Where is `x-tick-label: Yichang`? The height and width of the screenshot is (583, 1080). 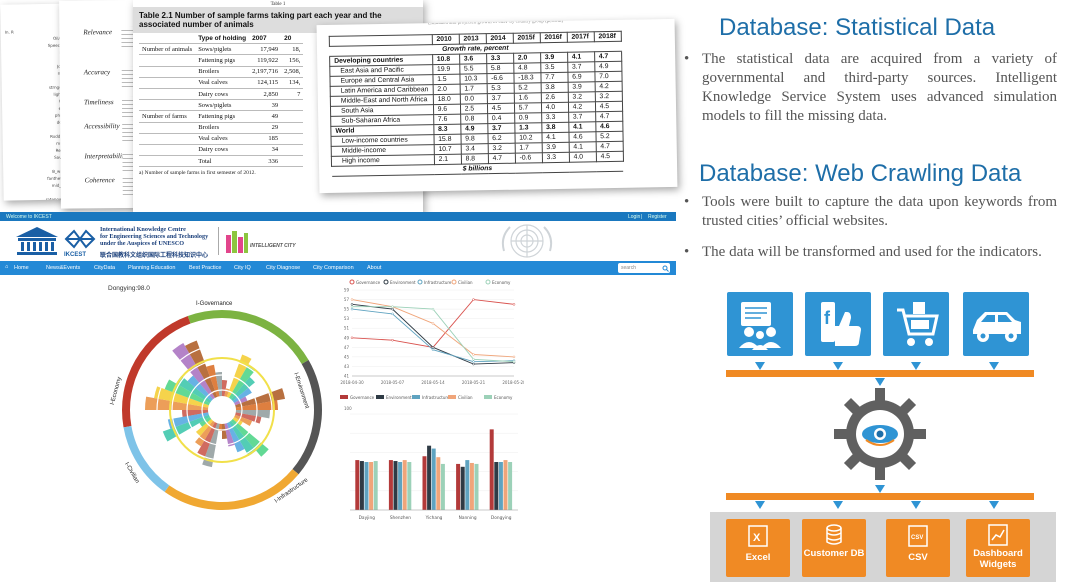
x-tick-label: Yichang is located at coordinates (434, 518).